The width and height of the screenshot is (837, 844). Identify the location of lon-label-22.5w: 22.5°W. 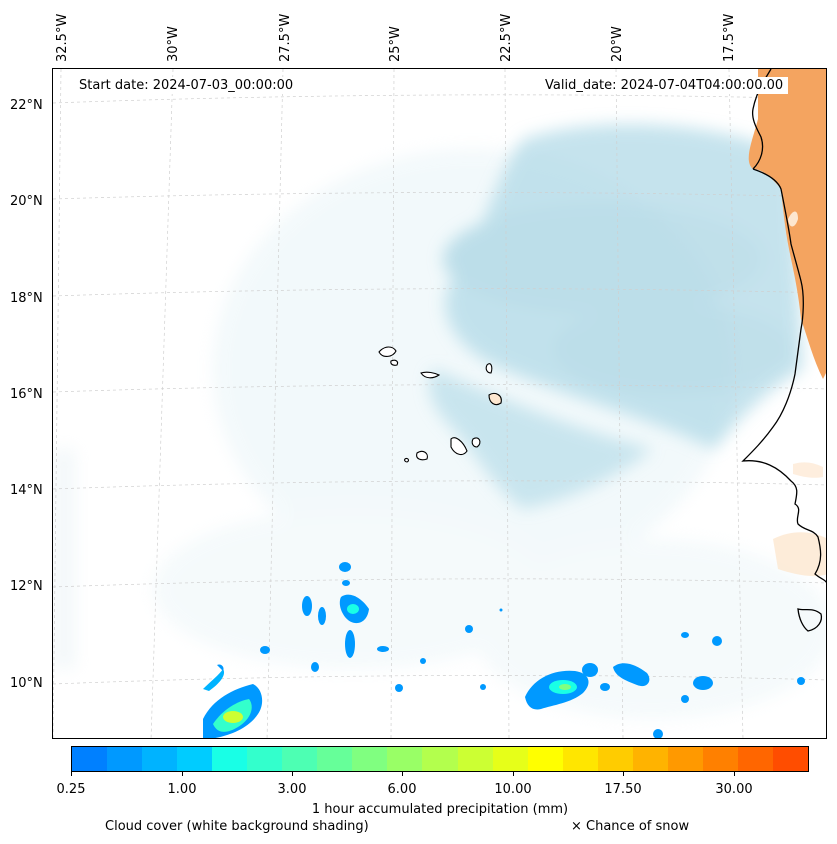
(506, 37).